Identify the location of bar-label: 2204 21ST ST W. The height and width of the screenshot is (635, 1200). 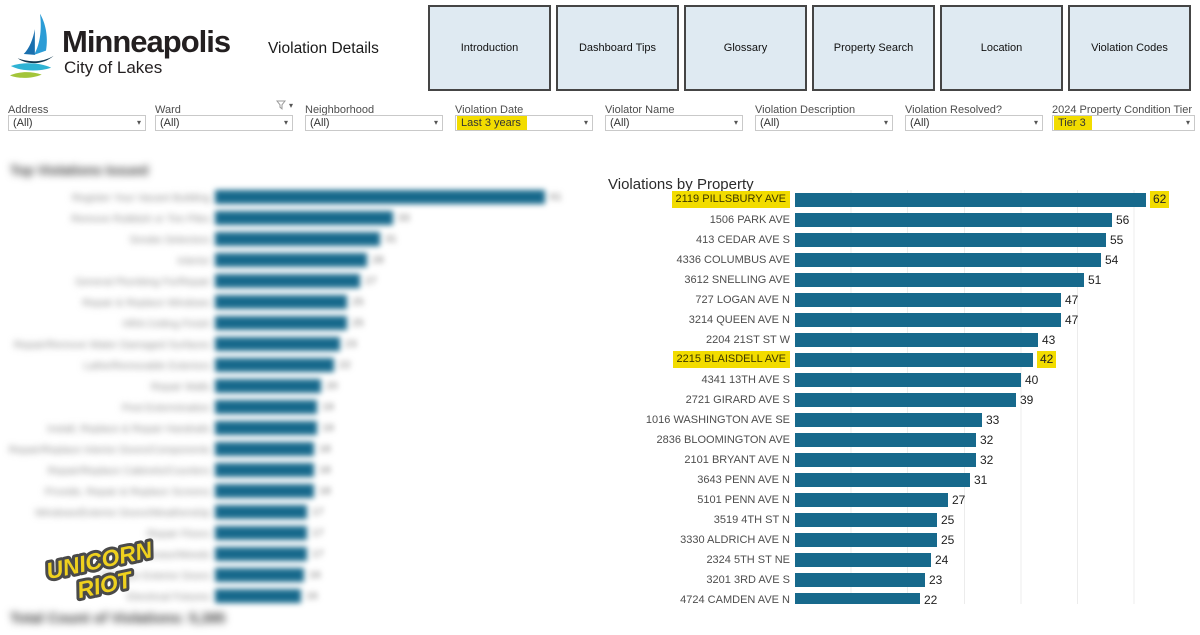
(748, 340).